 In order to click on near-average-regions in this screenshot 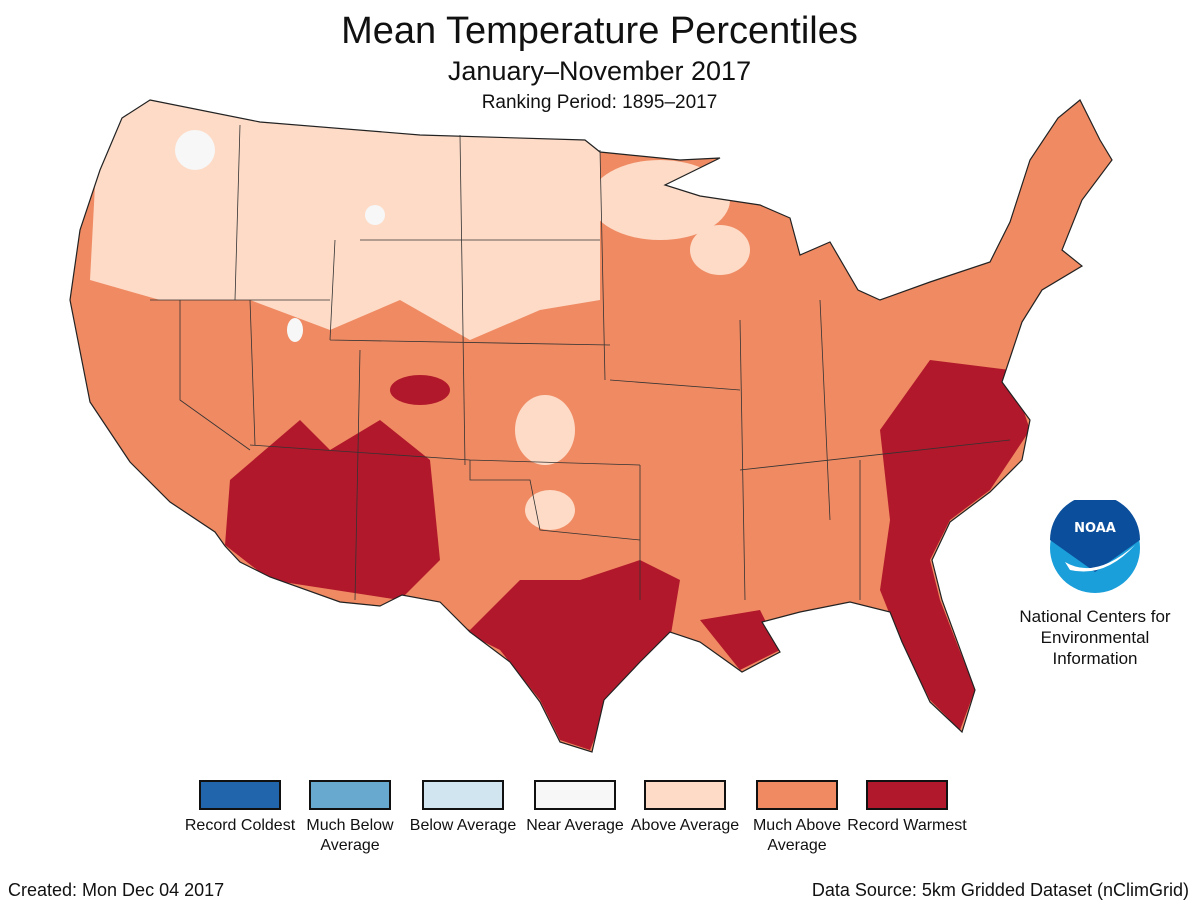, I will do `click(280, 236)`.